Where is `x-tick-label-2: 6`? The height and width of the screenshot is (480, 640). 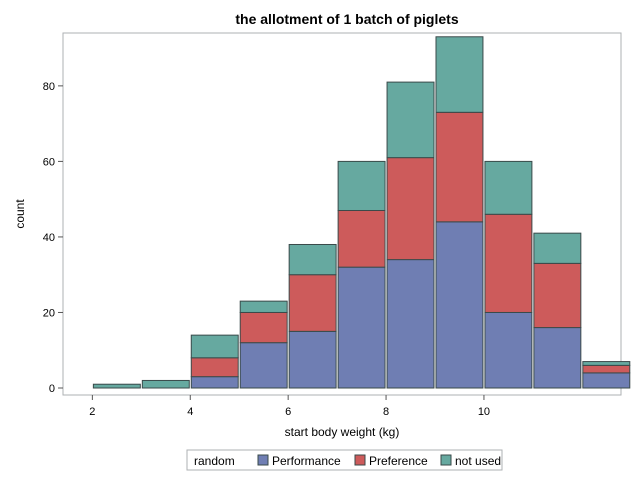
x-tick-label-2: 6 is located at coordinates (288, 412).